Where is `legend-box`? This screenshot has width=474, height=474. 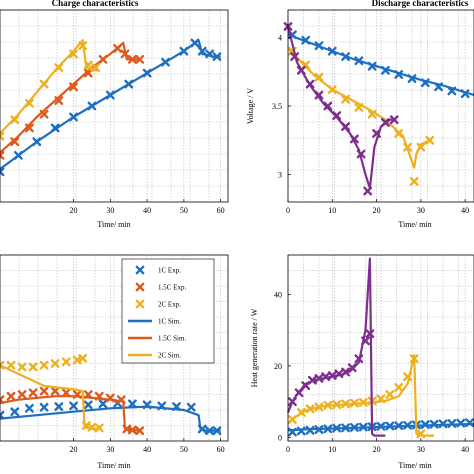 legend-box is located at coordinates (168, 311).